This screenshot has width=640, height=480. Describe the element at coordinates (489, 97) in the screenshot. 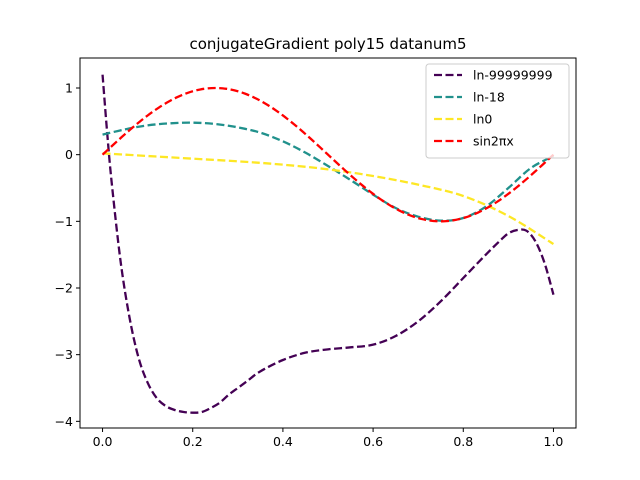

I see `legend-label: ln-18` at that location.